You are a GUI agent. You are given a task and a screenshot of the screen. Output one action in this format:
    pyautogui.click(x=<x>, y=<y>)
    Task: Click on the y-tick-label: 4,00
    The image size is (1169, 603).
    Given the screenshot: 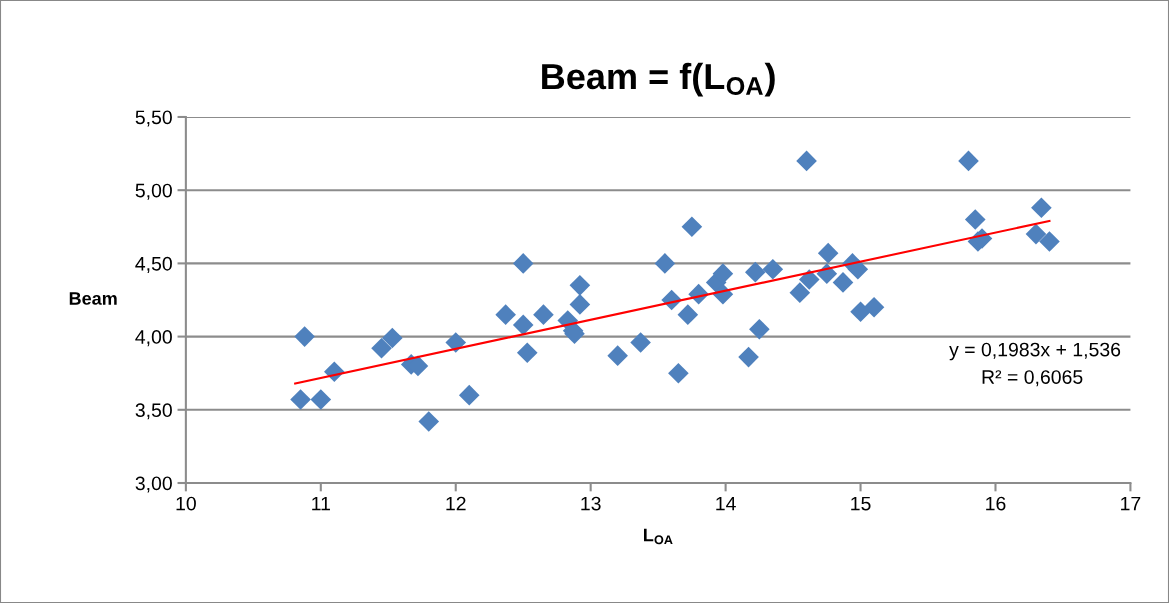 What is the action you would take?
    pyautogui.click(x=153, y=338)
    